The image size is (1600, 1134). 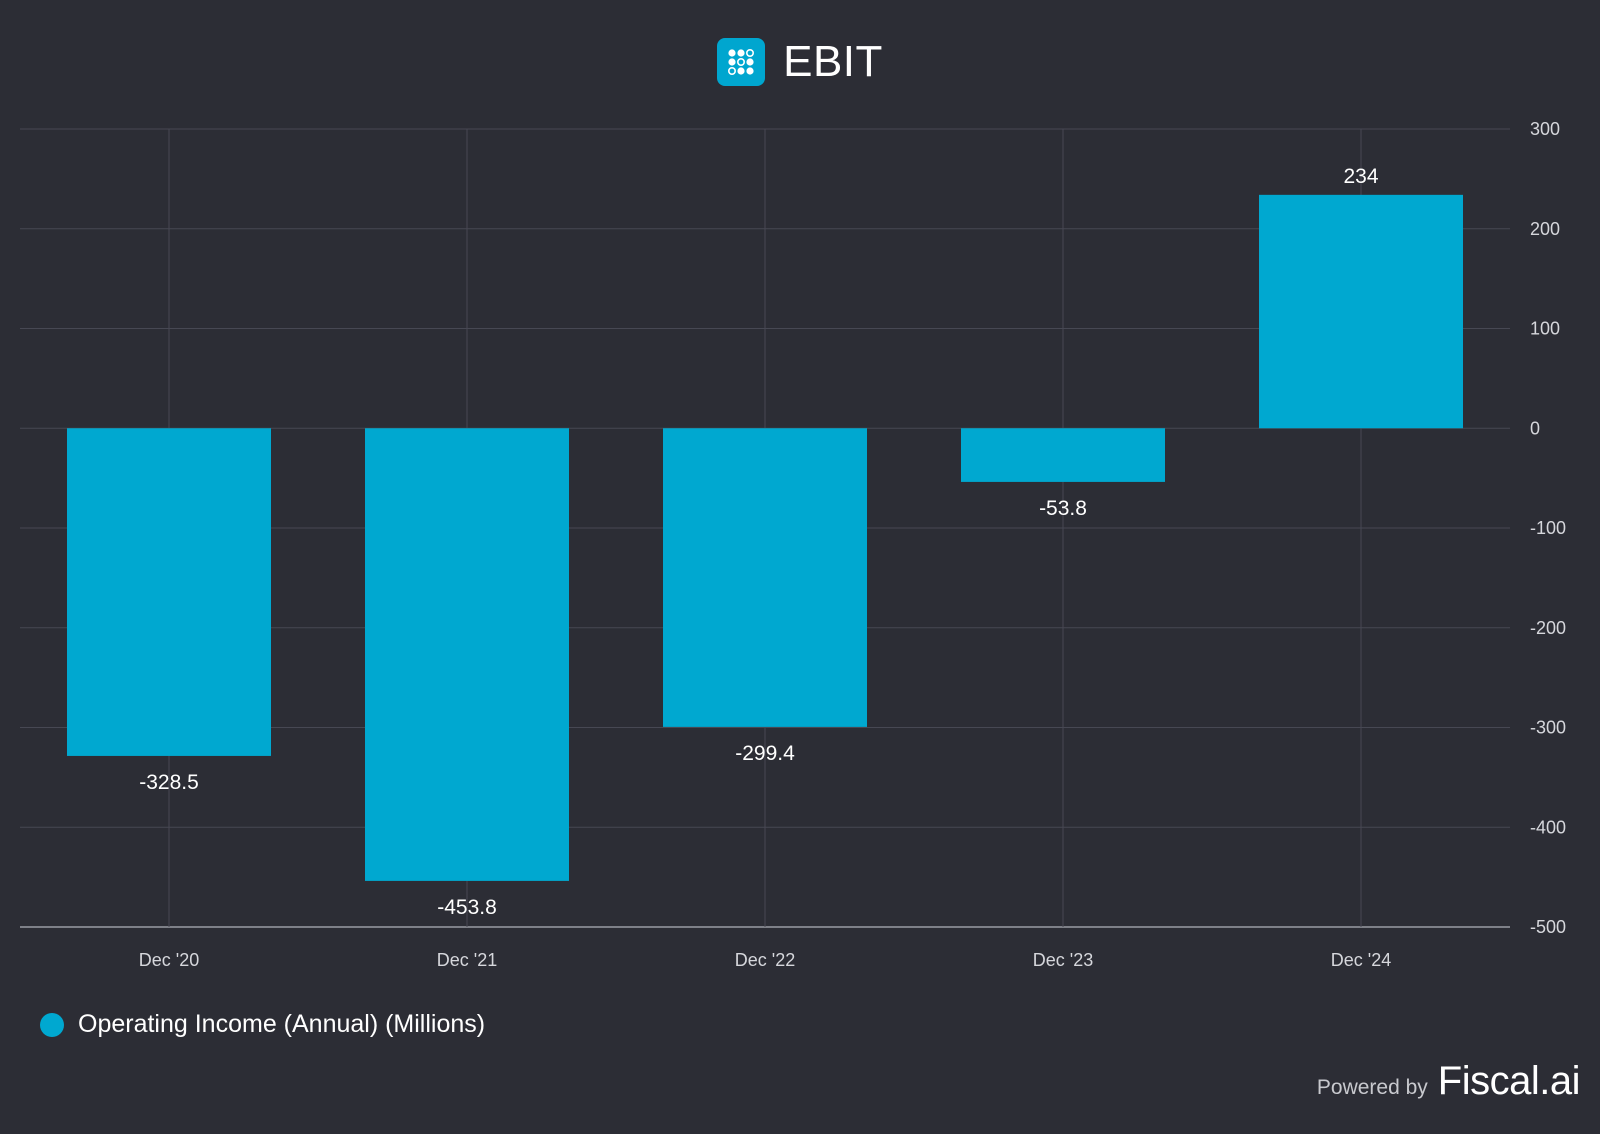 I want to click on x-tick-label: Dec '23, so click(x=1063, y=960).